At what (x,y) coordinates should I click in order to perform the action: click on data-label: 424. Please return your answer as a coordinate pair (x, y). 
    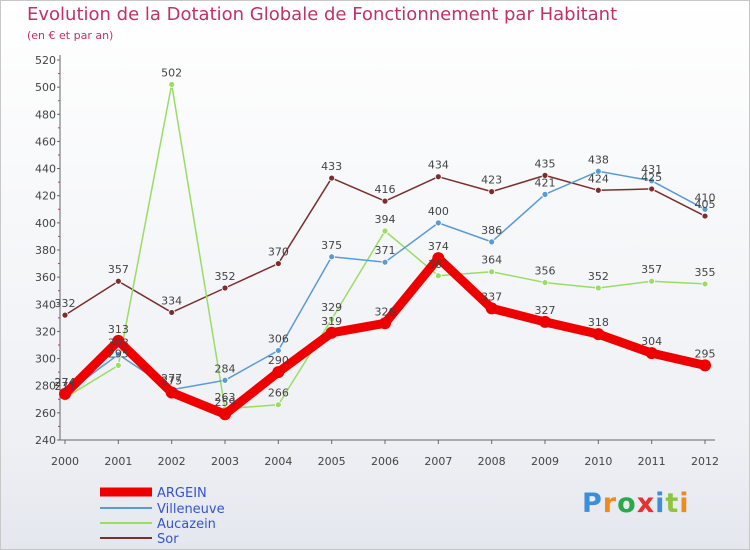
    Looking at the image, I should click on (598, 178).